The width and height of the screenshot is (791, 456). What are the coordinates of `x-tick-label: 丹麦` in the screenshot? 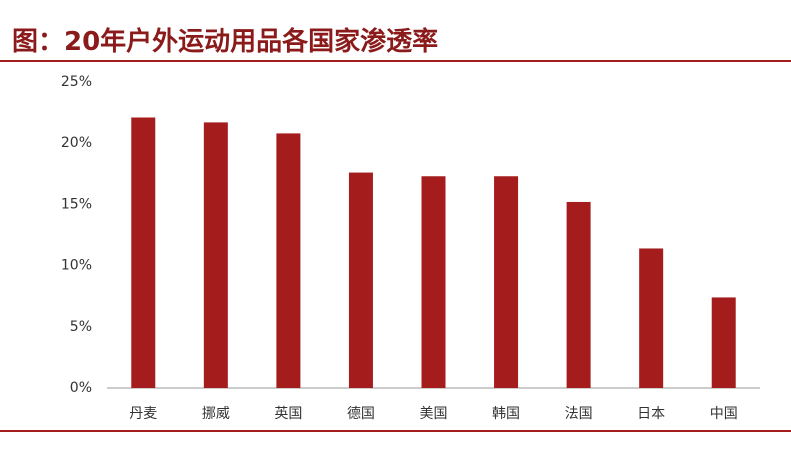 It's located at (143, 414).